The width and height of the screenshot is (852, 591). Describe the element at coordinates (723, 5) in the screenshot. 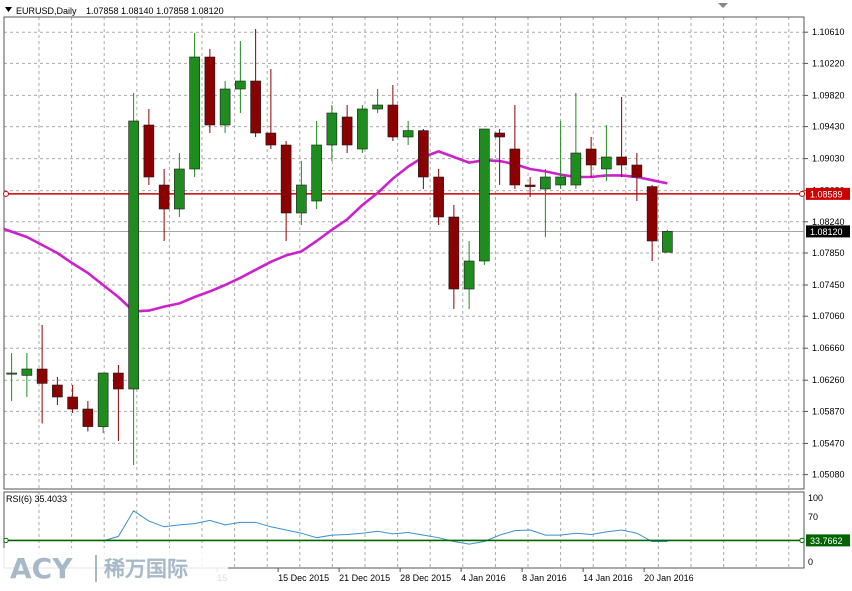

I see `scroll-shift-triangle-icon` at that location.